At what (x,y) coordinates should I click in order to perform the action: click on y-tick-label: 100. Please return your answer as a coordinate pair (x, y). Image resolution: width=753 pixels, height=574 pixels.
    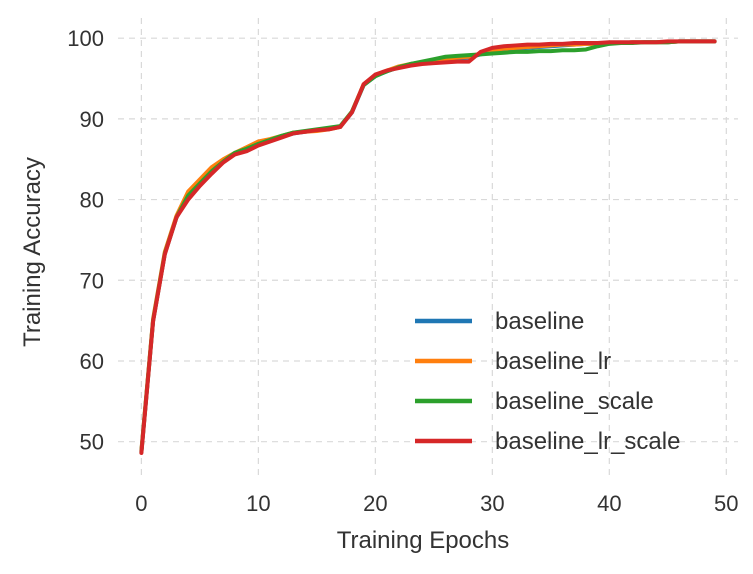
    Looking at the image, I should click on (85, 38).